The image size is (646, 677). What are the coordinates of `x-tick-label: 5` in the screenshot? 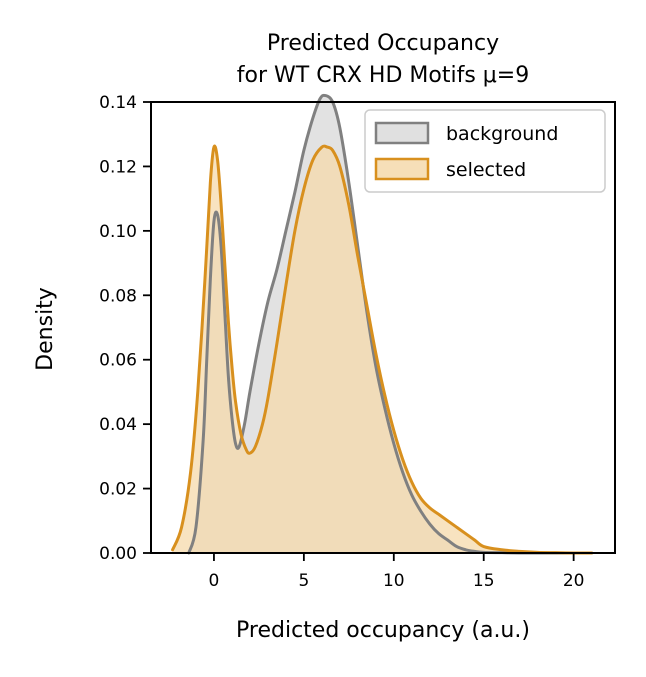 It's located at (303, 581).